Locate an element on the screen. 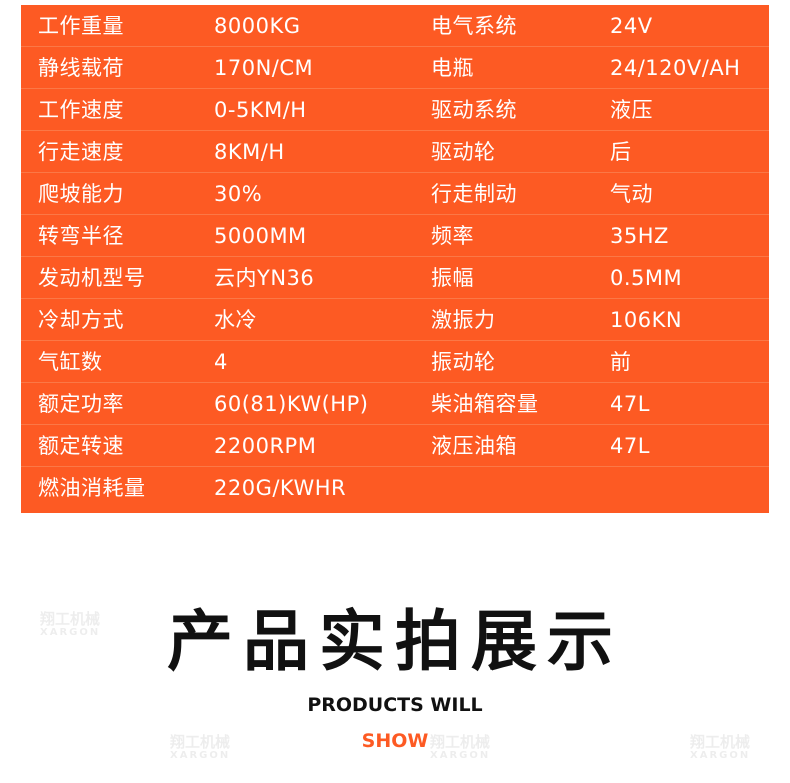 Image resolution: width=790 pixels, height=783 pixels. spec-label: 电气系统 is located at coordinates (474, 26).